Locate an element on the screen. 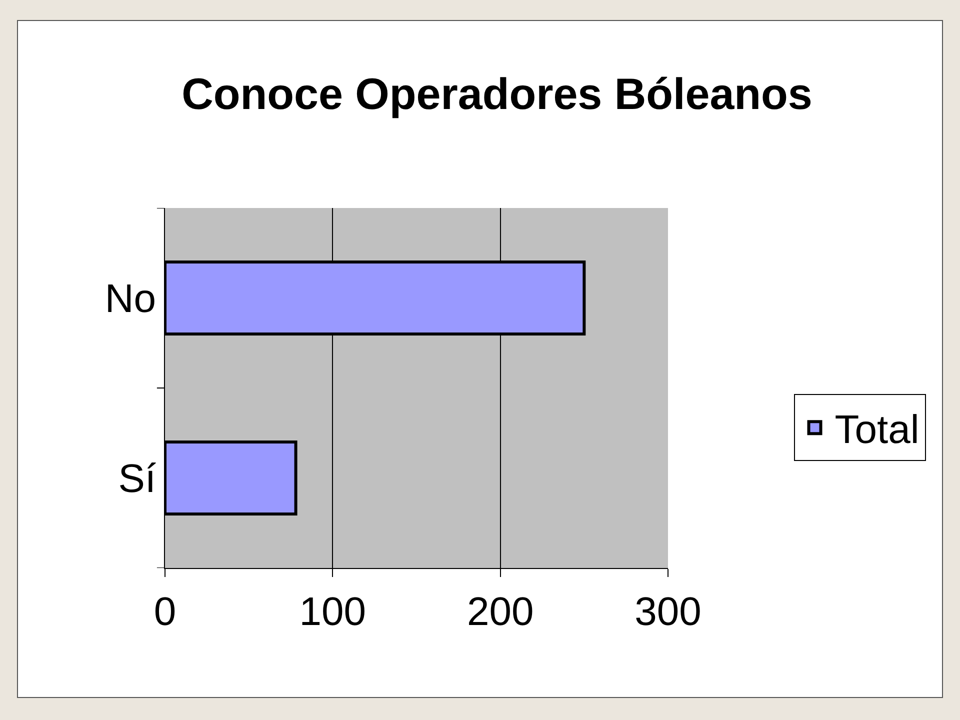 The image size is (960, 720). legend-label: Total is located at coordinates (877, 430).